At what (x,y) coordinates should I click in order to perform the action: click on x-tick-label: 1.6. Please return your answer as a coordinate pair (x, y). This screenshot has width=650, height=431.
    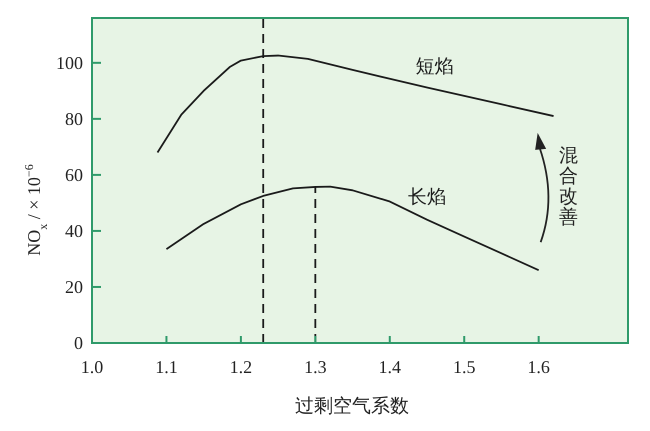
    Looking at the image, I should click on (538, 367).